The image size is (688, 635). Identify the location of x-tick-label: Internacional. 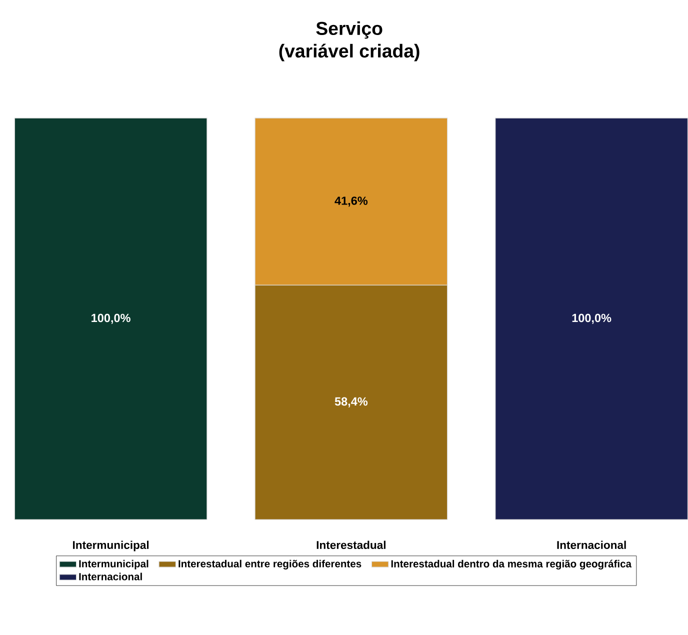
(591, 545).